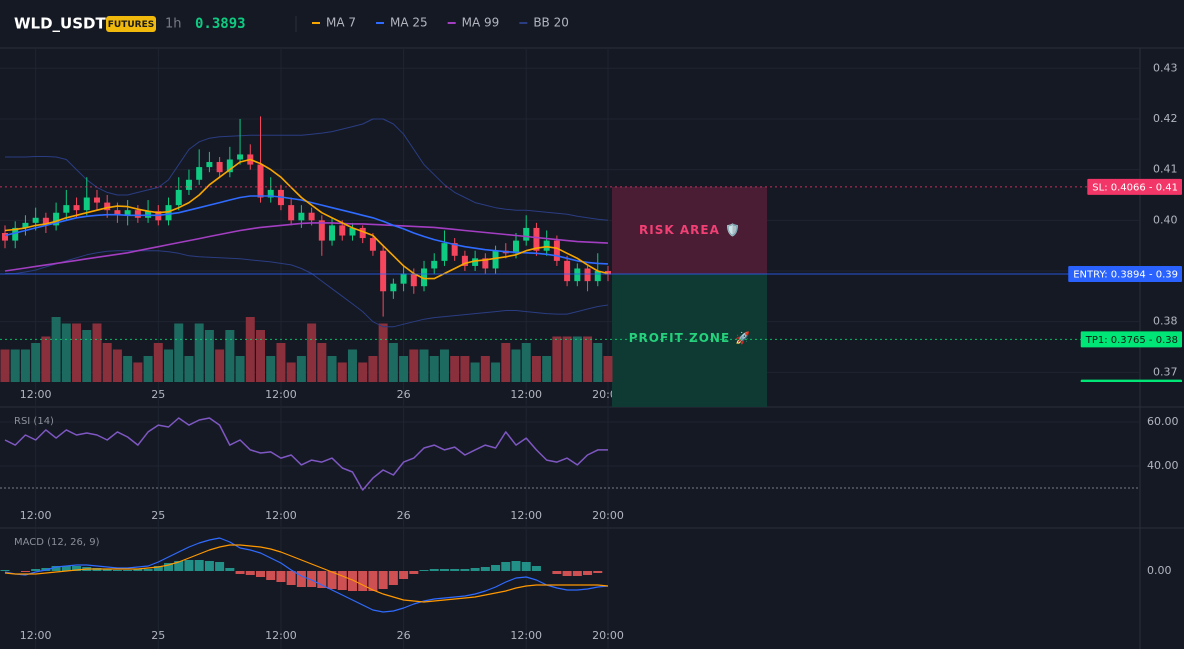 This screenshot has width=1184, height=649. What do you see at coordinates (1159, 570) in the screenshot?
I see `y-tick-label: 0.00` at bounding box center [1159, 570].